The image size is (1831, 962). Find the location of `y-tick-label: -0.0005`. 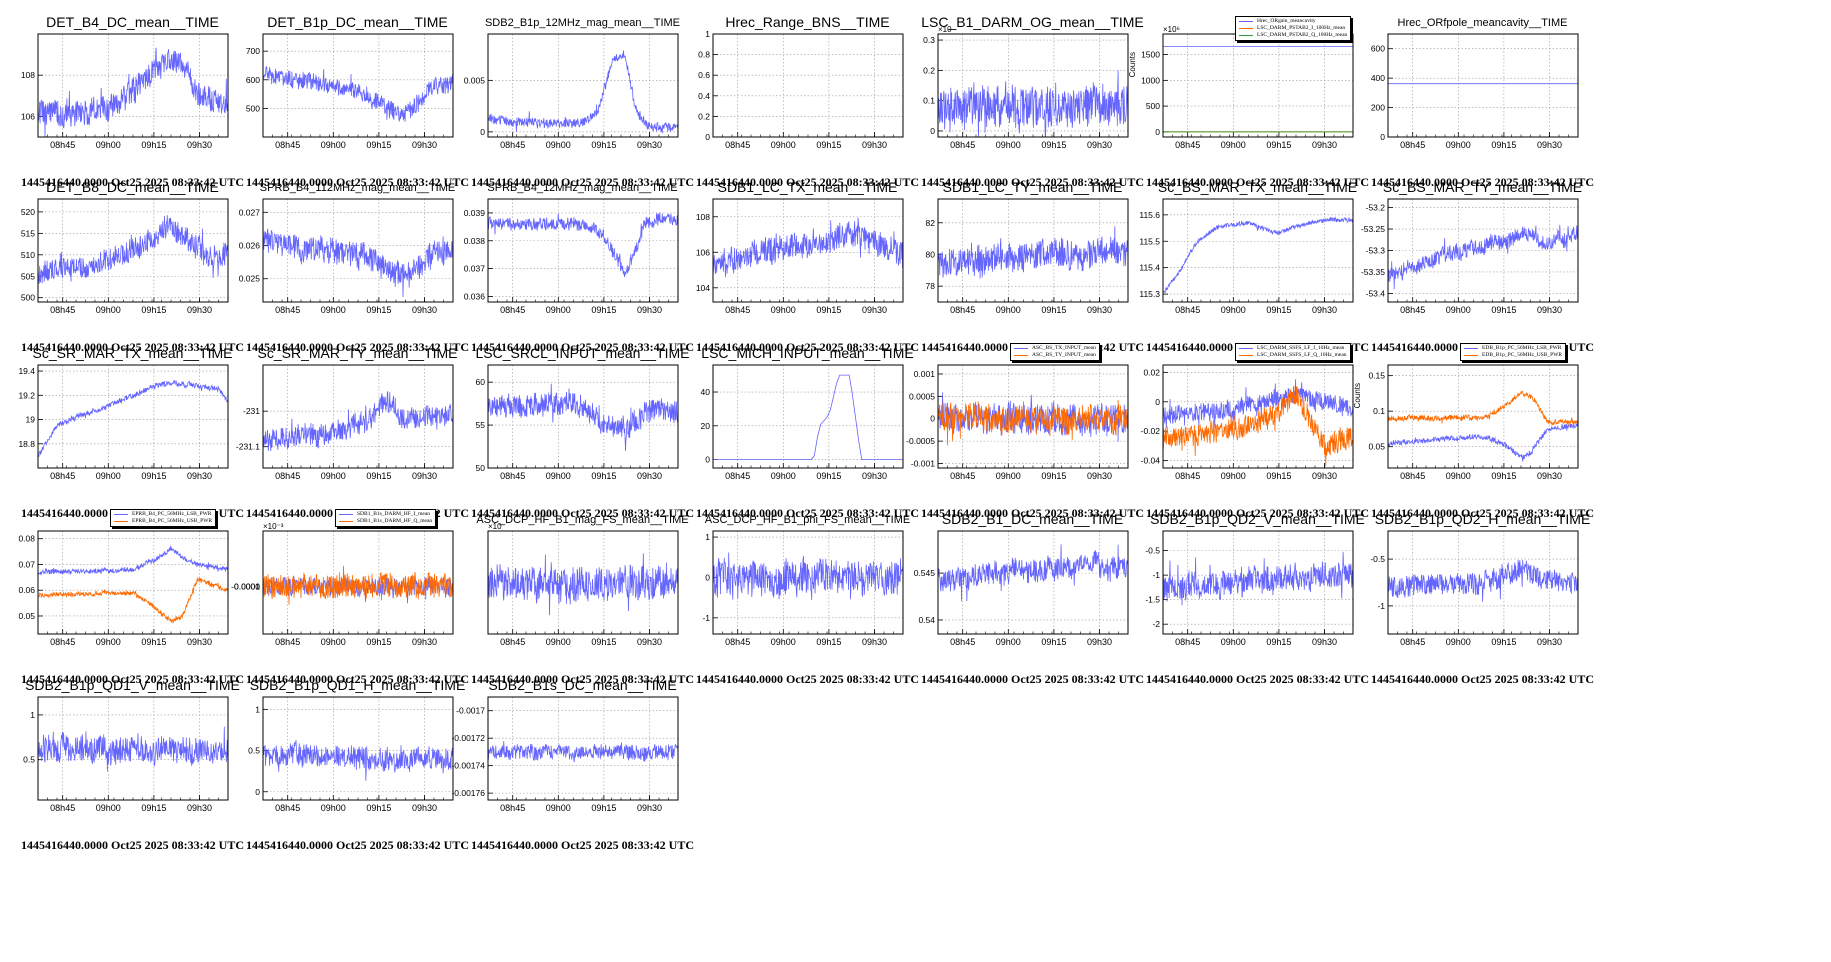

y-tick-label: -0.0005 is located at coordinates (920, 441).